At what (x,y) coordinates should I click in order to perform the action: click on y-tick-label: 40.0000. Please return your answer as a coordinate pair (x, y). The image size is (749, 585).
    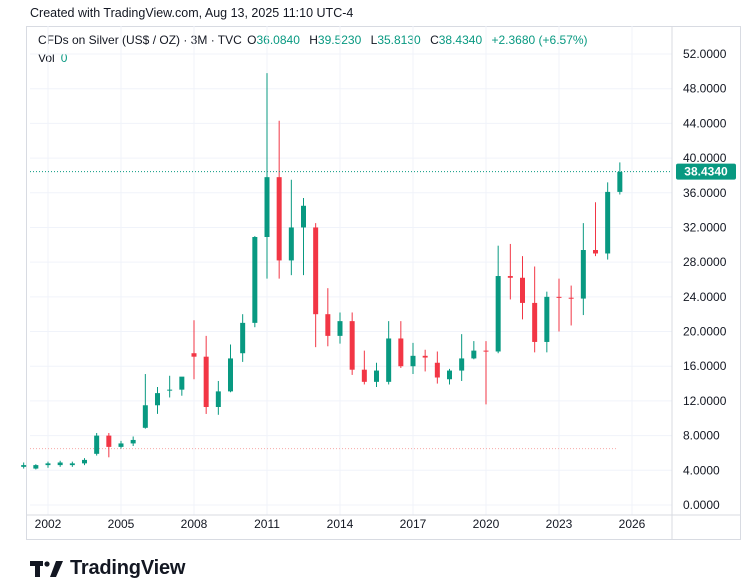
    Looking at the image, I should click on (705, 158).